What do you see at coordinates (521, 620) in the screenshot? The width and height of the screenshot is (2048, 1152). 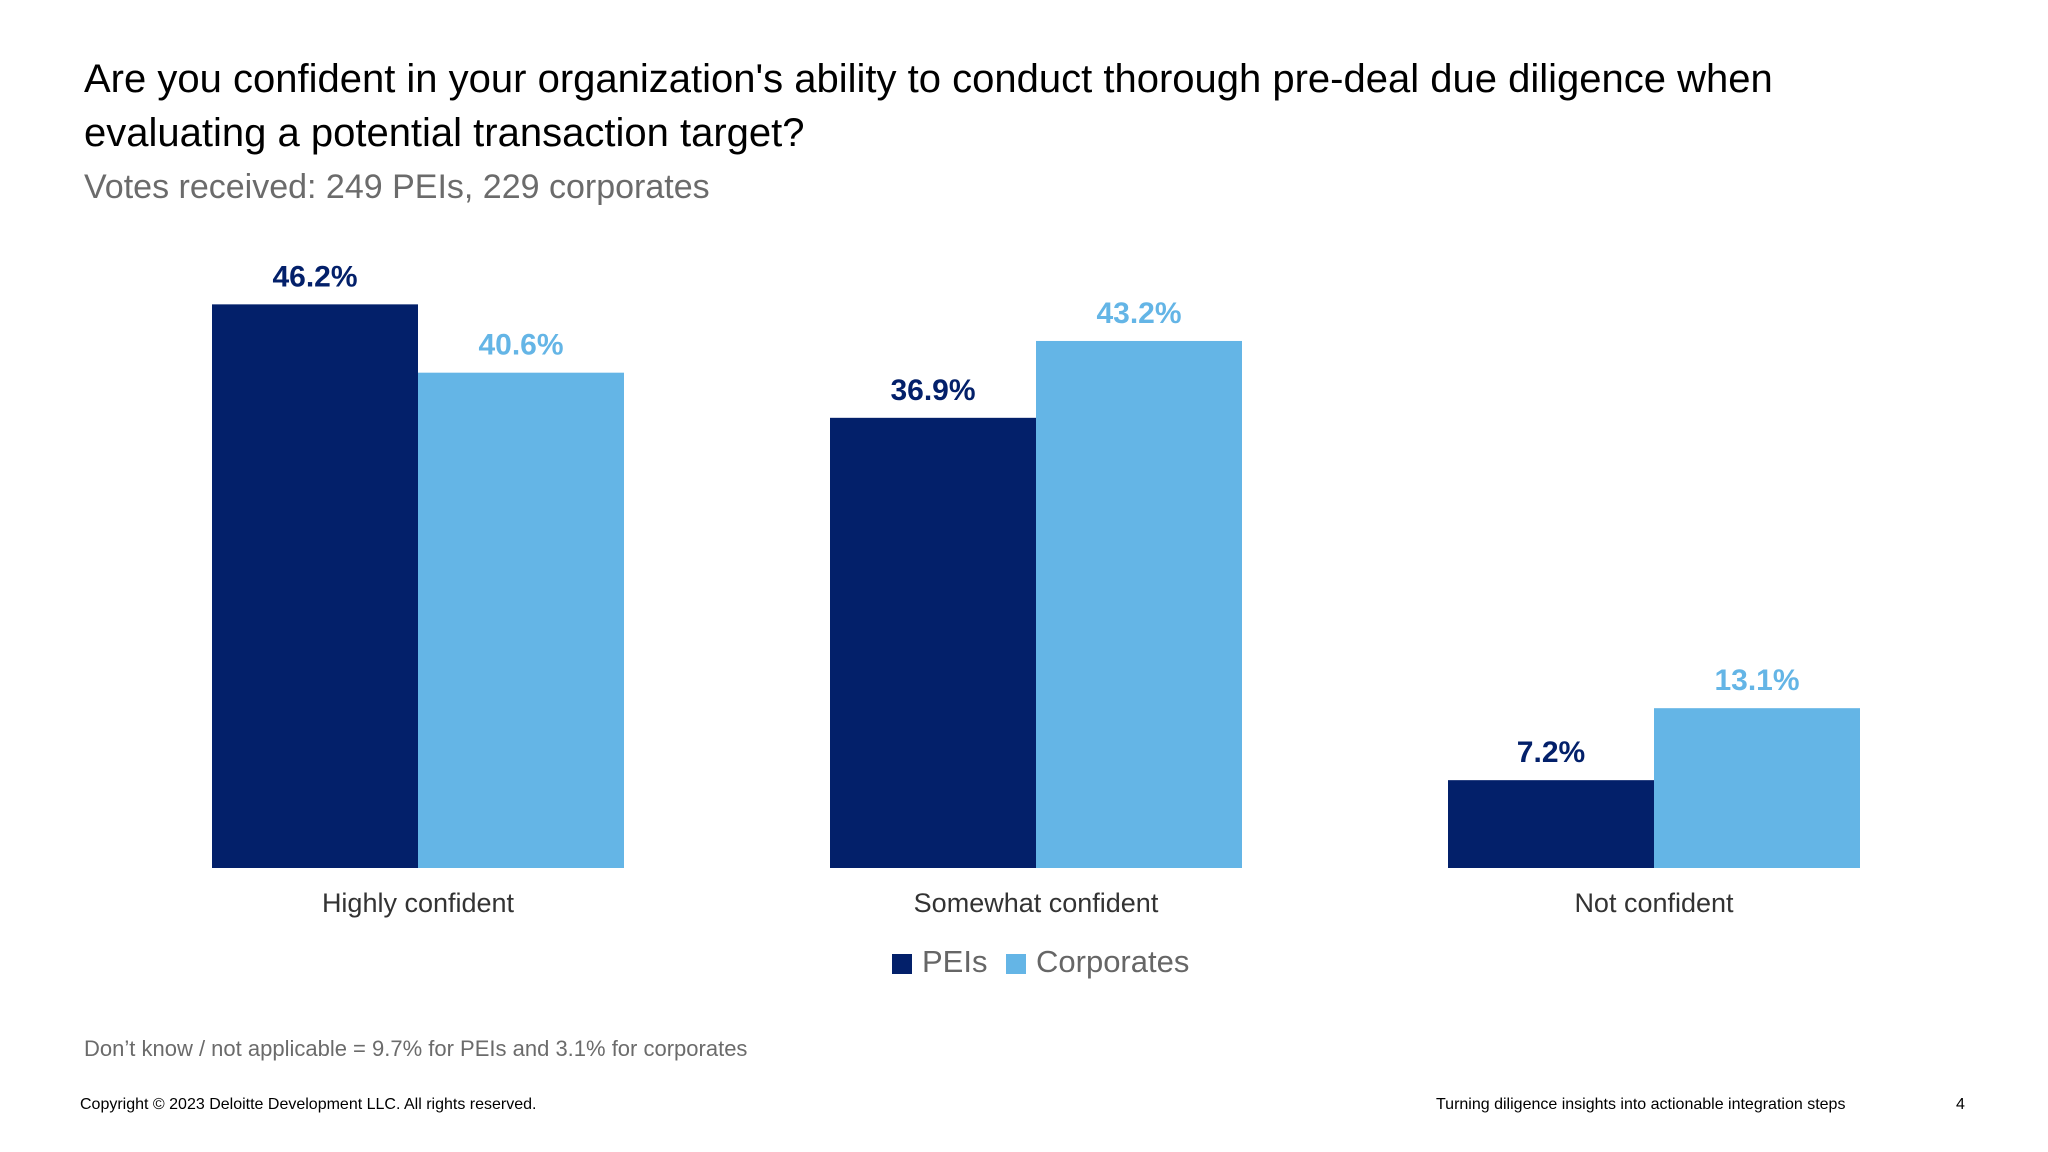 I see `bar-corporates-highly-confident` at bounding box center [521, 620].